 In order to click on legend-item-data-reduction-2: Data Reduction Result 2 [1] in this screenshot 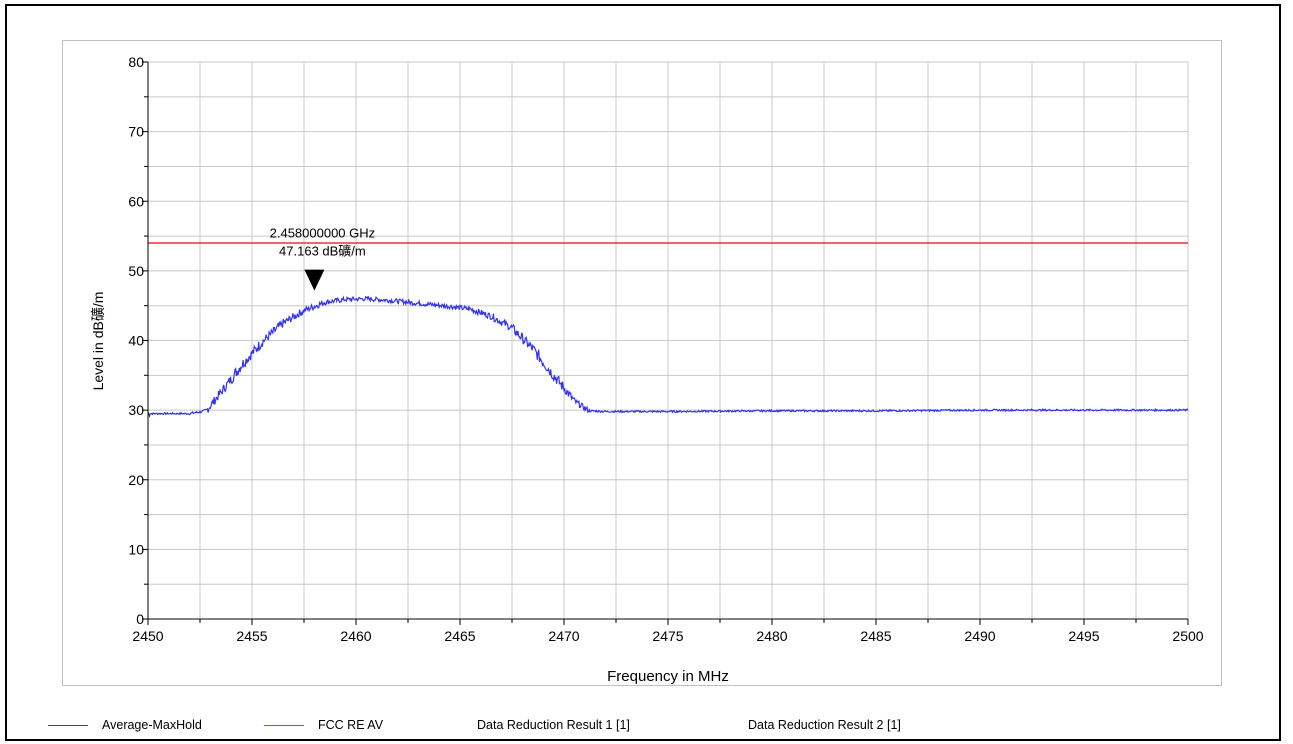, I will do `click(824, 725)`.